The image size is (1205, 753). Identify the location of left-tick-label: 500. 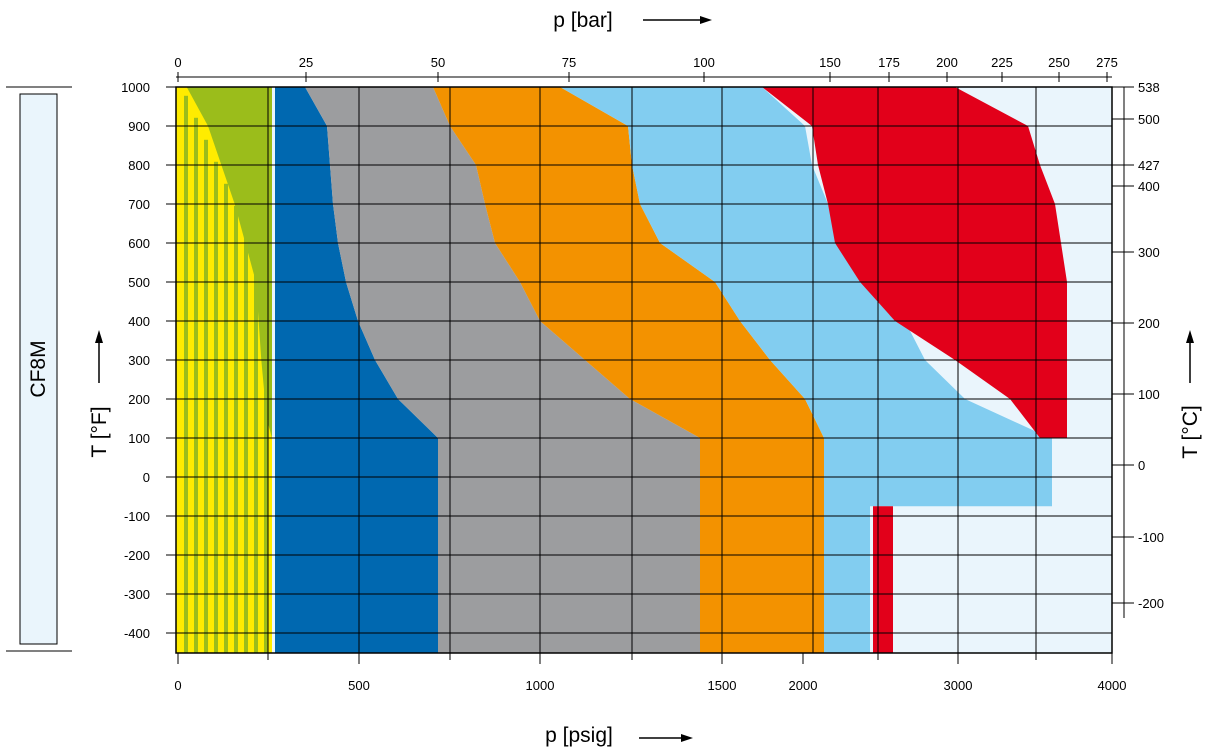
(139, 282).